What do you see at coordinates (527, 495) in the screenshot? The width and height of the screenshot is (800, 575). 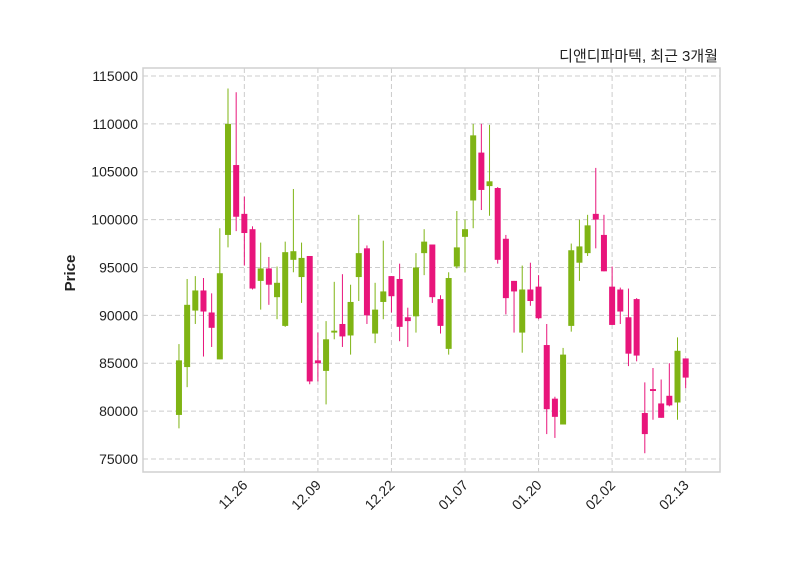 I see `x-tick-label: 01.20` at bounding box center [527, 495].